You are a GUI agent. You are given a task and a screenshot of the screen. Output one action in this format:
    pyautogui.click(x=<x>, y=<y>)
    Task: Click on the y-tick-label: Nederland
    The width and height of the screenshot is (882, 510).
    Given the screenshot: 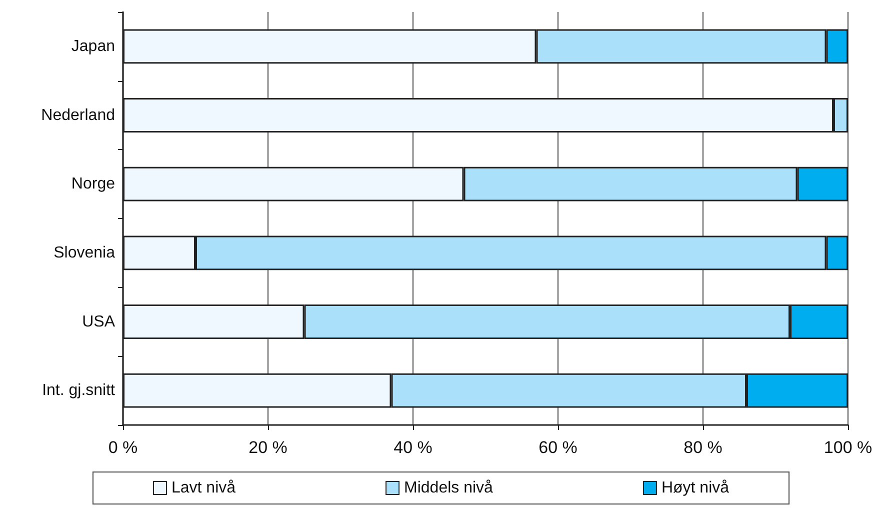 What is the action you would take?
    pyautogui.click(x=78, y=115)
    